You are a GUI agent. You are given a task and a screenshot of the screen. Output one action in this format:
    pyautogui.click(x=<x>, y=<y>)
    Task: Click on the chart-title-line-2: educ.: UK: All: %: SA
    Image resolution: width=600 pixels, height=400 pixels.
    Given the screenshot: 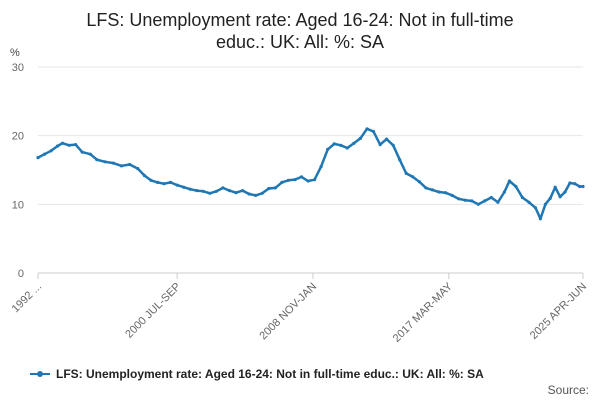 What is the action you would take?
    pyautogui.click(x=300, y=42)
    